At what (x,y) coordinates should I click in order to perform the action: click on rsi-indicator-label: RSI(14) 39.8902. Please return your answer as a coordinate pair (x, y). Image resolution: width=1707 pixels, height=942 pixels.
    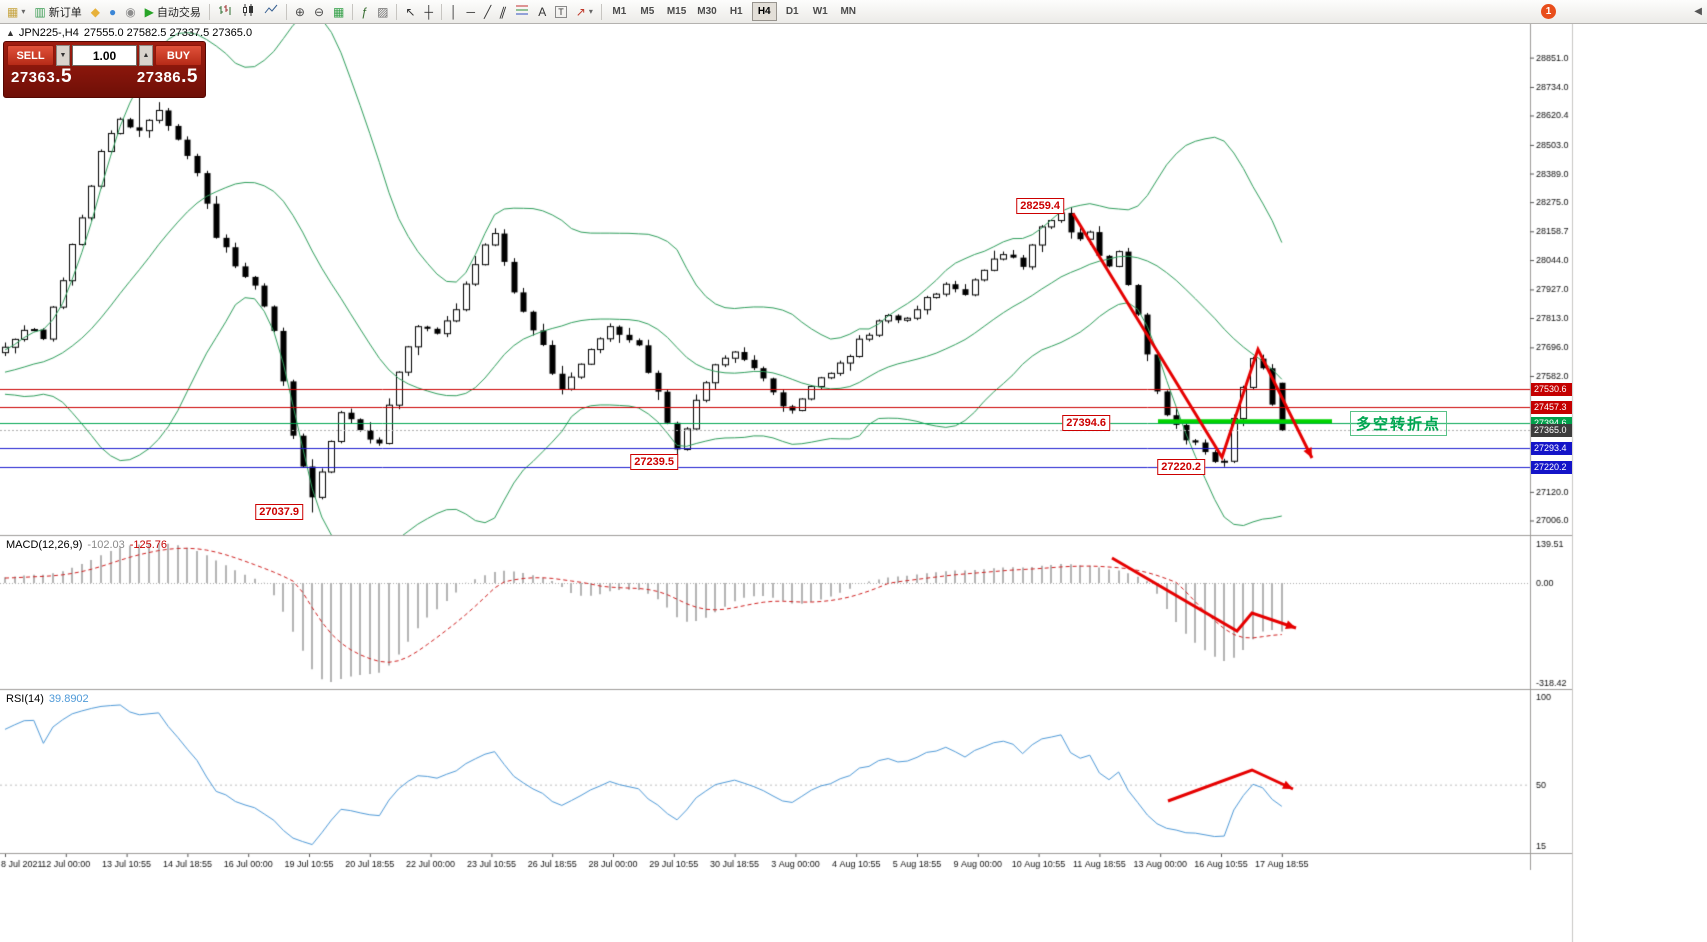
    Looking at the image, I should click on (47, 699).